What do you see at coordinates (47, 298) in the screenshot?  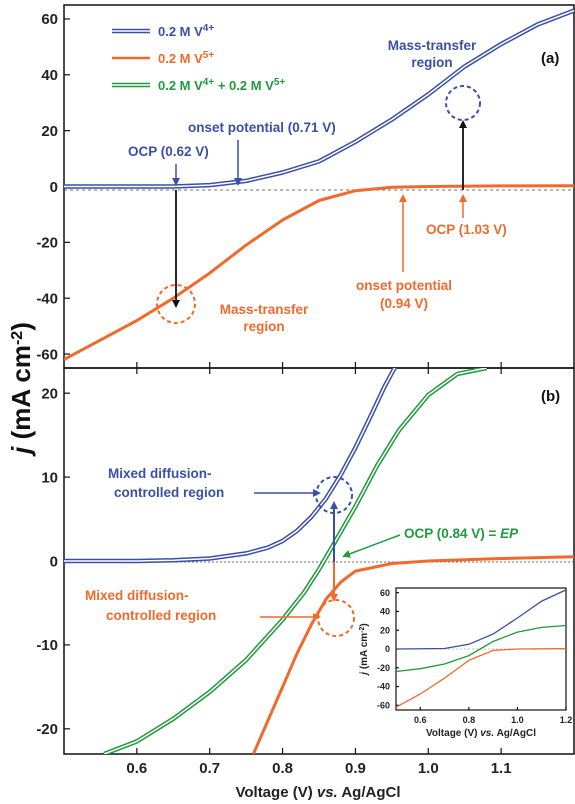 I see `panel-a-ytick-label: -40` at bounding box center [47, 298].